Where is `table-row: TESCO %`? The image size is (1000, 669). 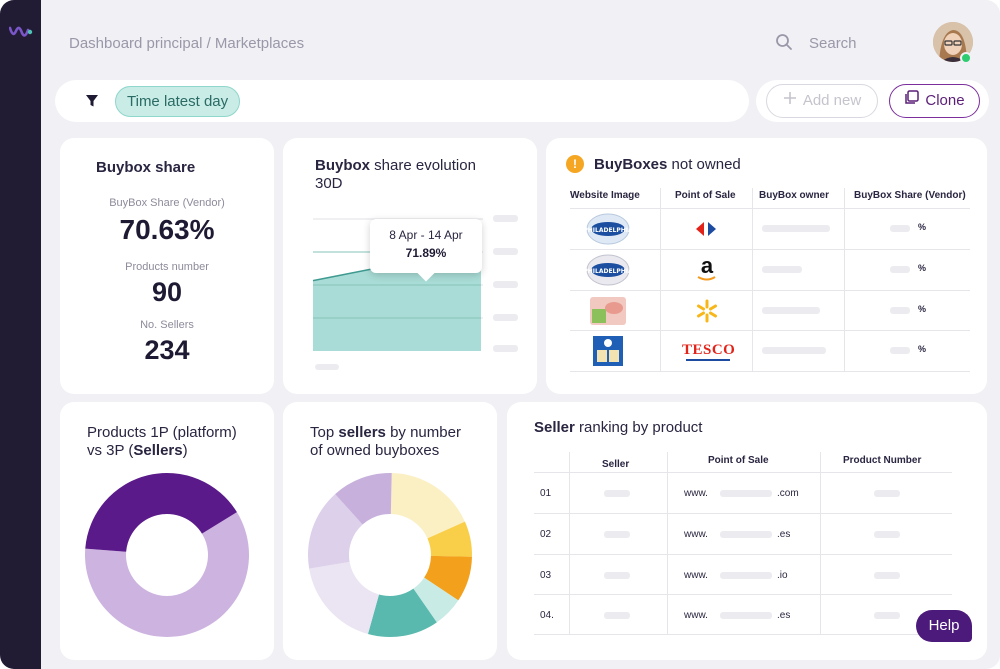
table-row: TESCO % is located at coordinates (770, 351).